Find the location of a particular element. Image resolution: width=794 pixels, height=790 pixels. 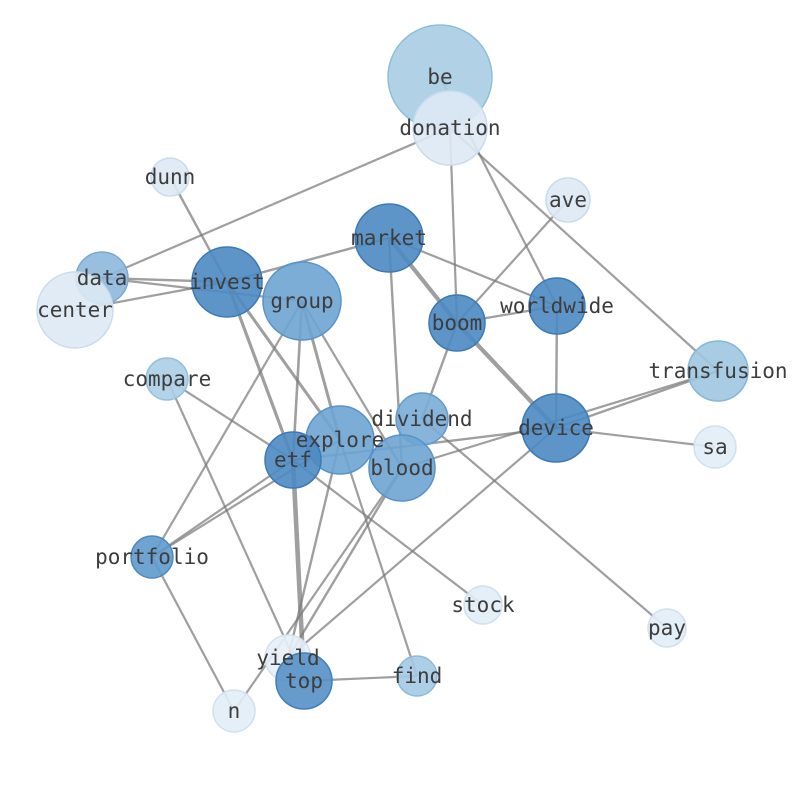

edge-blood-yield is located at coordinates (345, 563).